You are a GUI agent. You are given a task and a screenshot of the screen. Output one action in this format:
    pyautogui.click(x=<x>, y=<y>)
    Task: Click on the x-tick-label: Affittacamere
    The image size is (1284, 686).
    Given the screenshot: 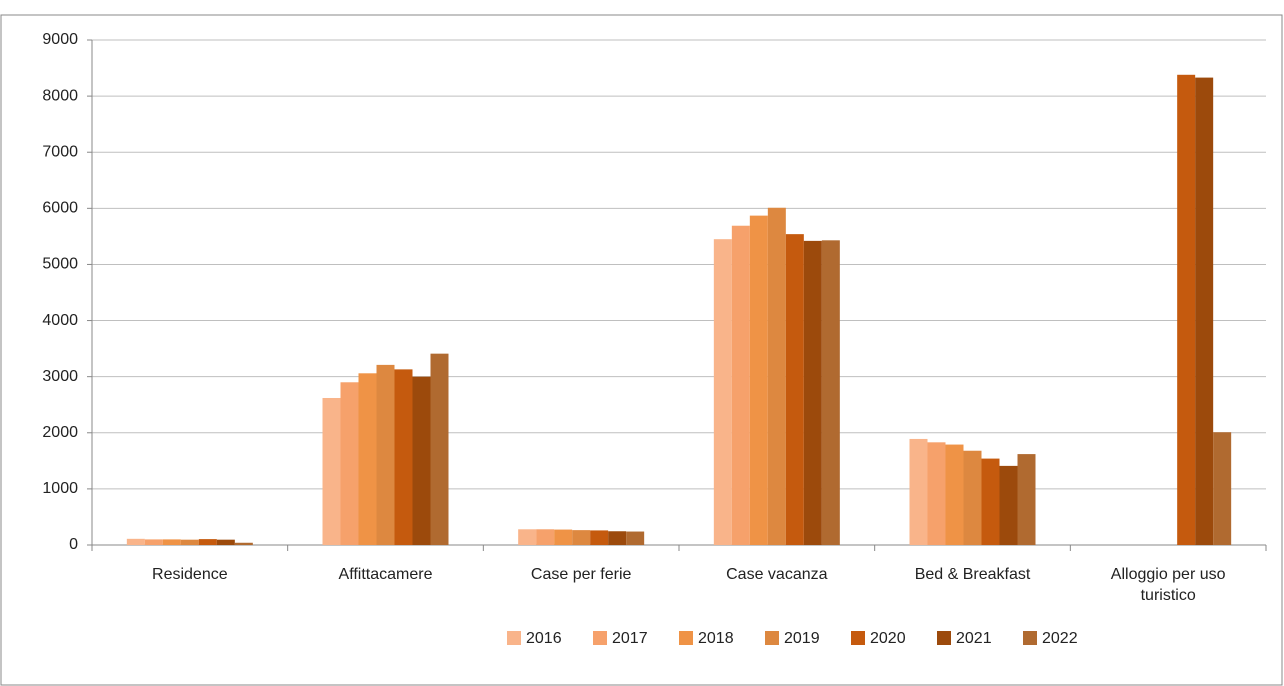 What is the action you would take?
    pyautogui.click(x=385, y=574)
    